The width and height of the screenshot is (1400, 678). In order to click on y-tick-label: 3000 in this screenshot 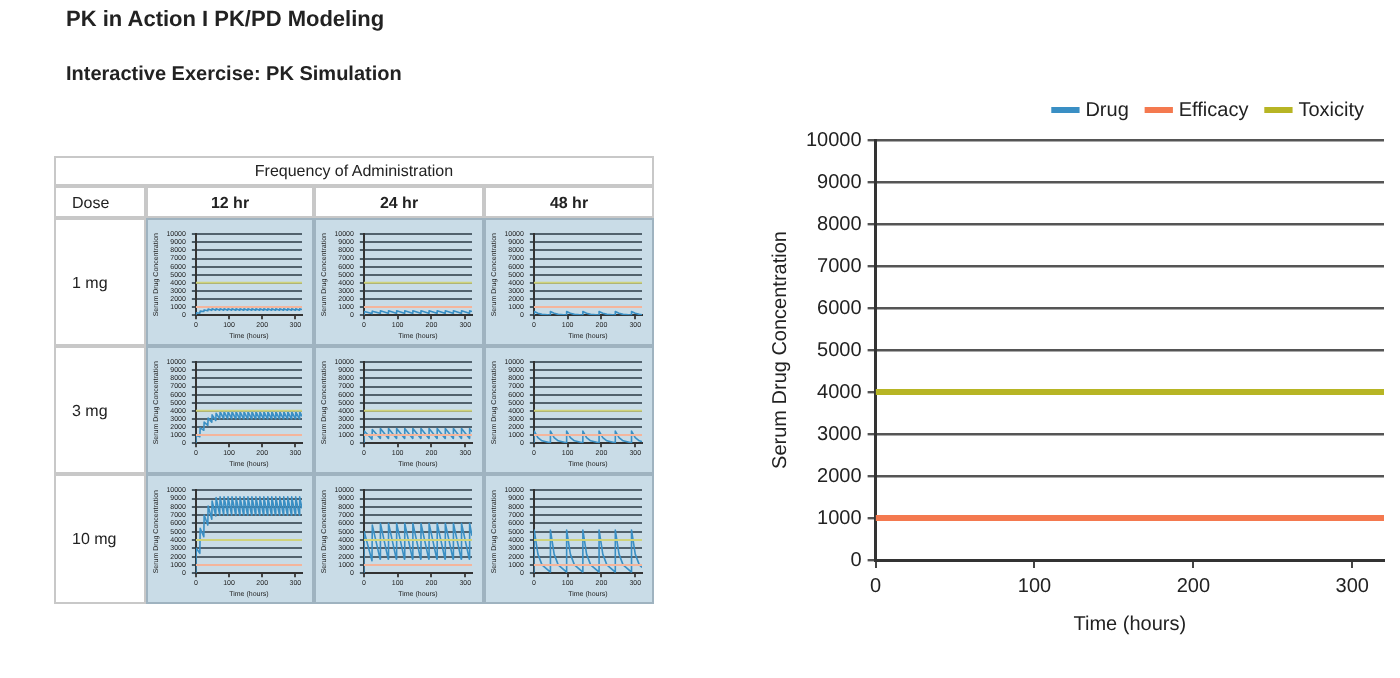, I will do `click(840, 434)`.